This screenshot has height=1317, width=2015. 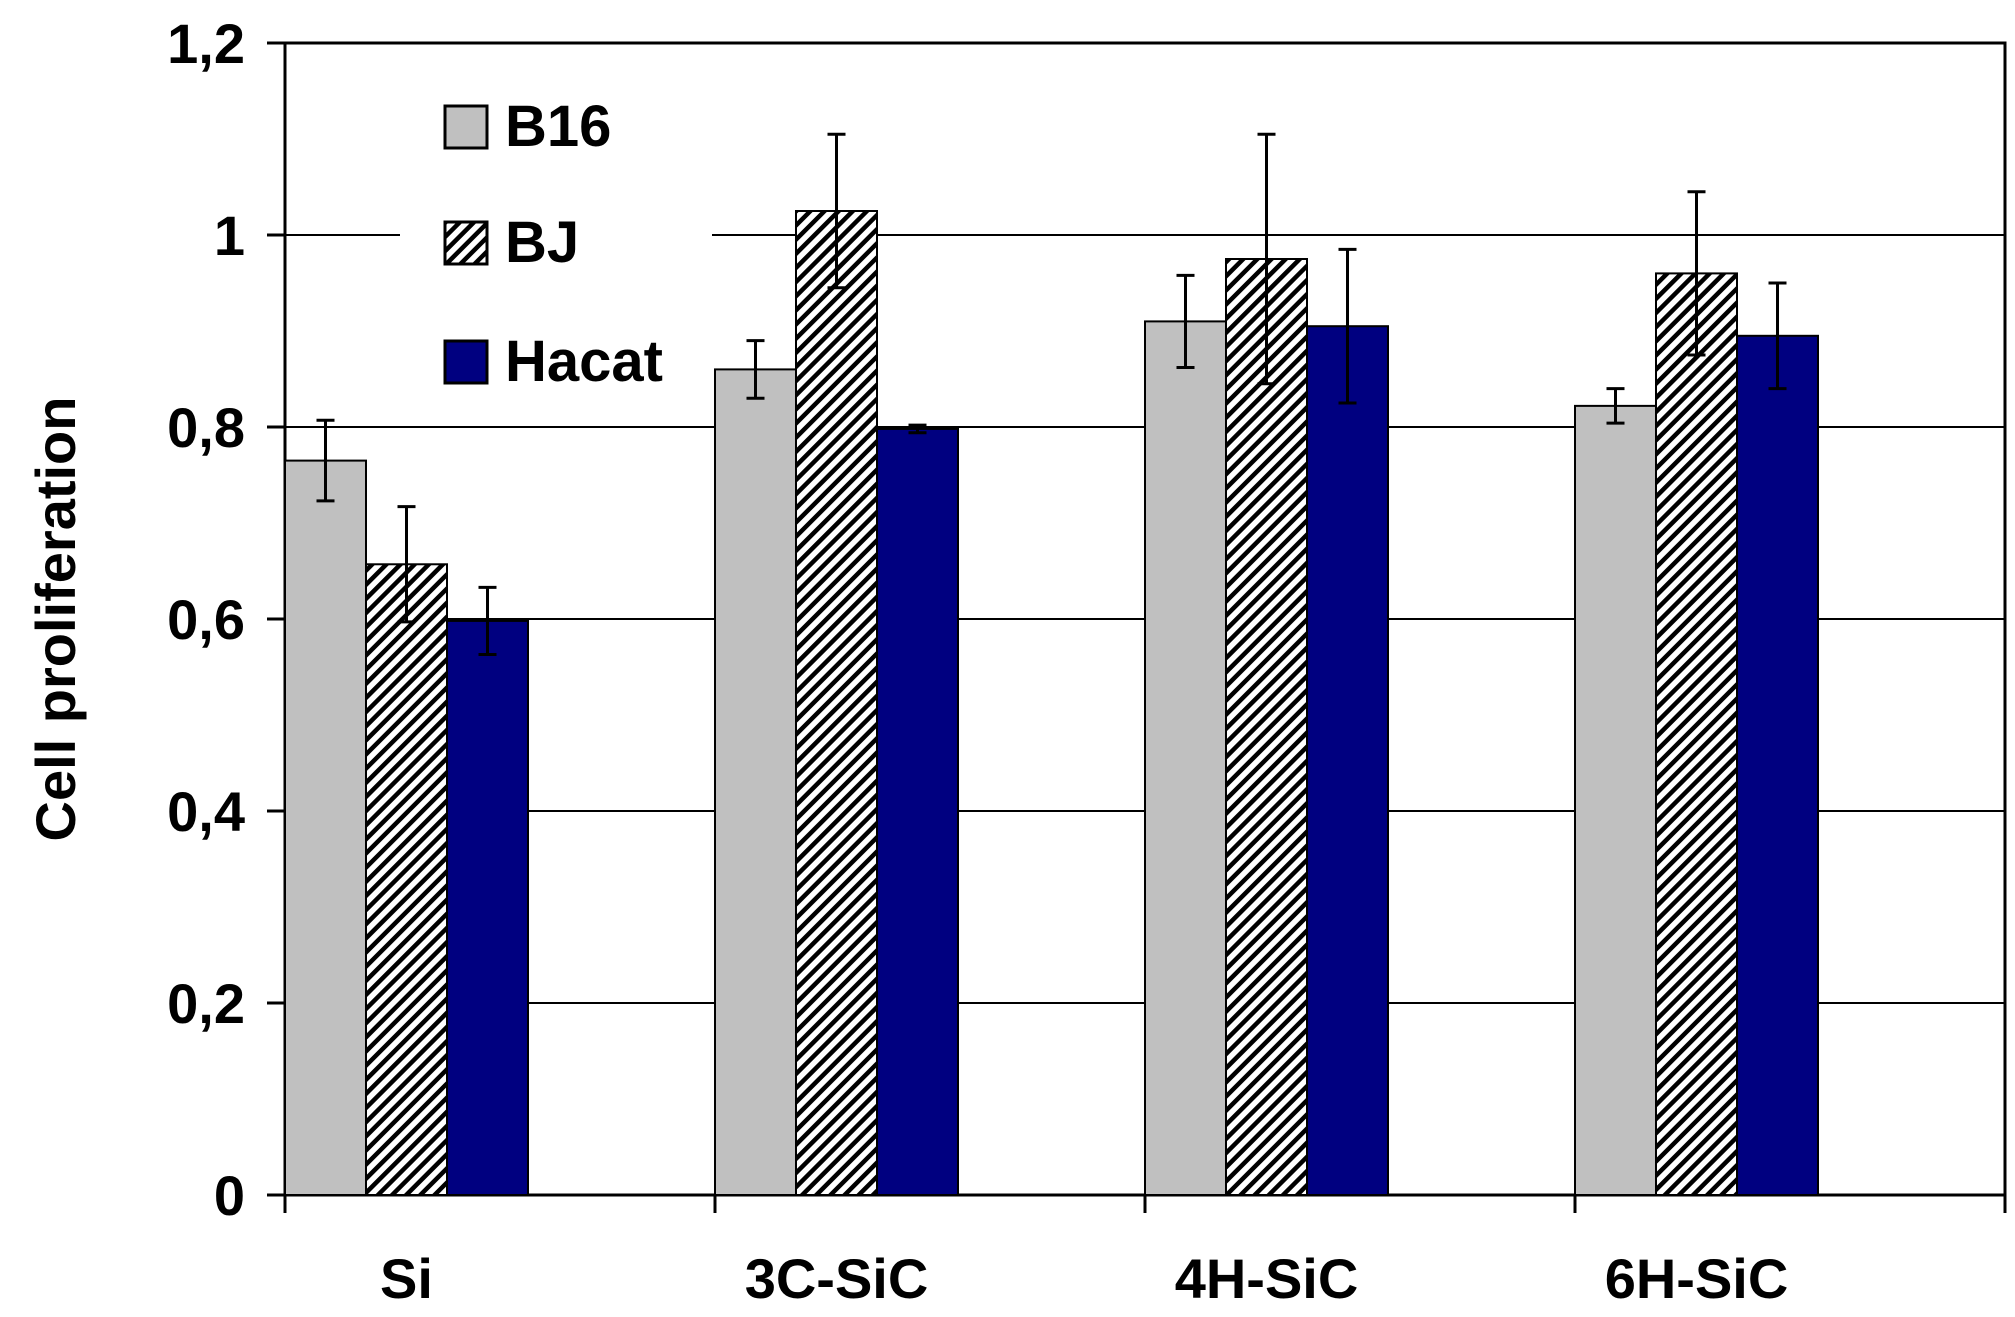 What do you see at coordinates (466, 362) in the screenshot?
I see `legend-swatch-hacat` at bounding box center [466, 362].